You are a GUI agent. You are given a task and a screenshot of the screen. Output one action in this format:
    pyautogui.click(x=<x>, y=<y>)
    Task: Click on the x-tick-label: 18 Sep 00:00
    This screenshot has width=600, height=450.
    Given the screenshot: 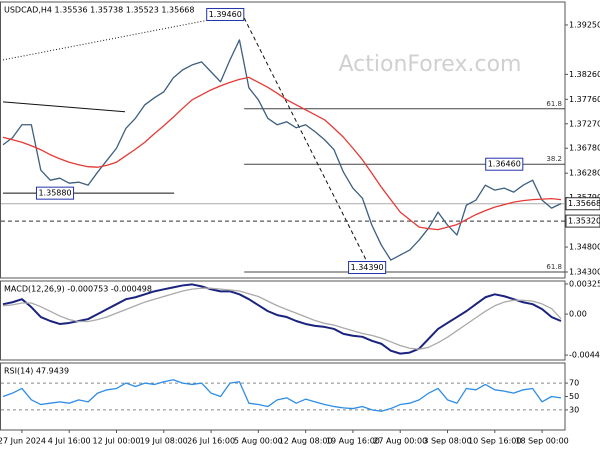 What is the action you would take?
    pyautogui.click(x=541, y=441)
    